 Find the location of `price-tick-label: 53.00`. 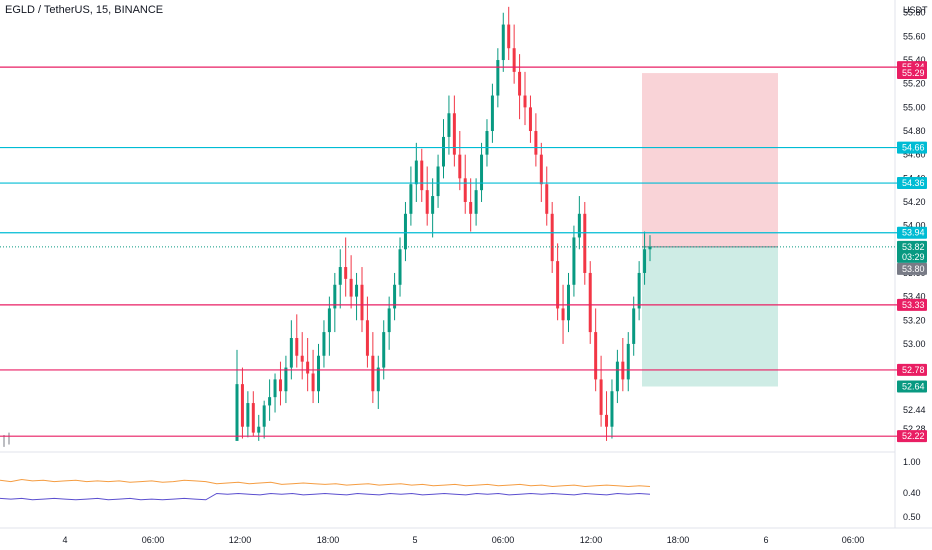

price-tick-label: 53.00 is located at coordinates (914, 344).